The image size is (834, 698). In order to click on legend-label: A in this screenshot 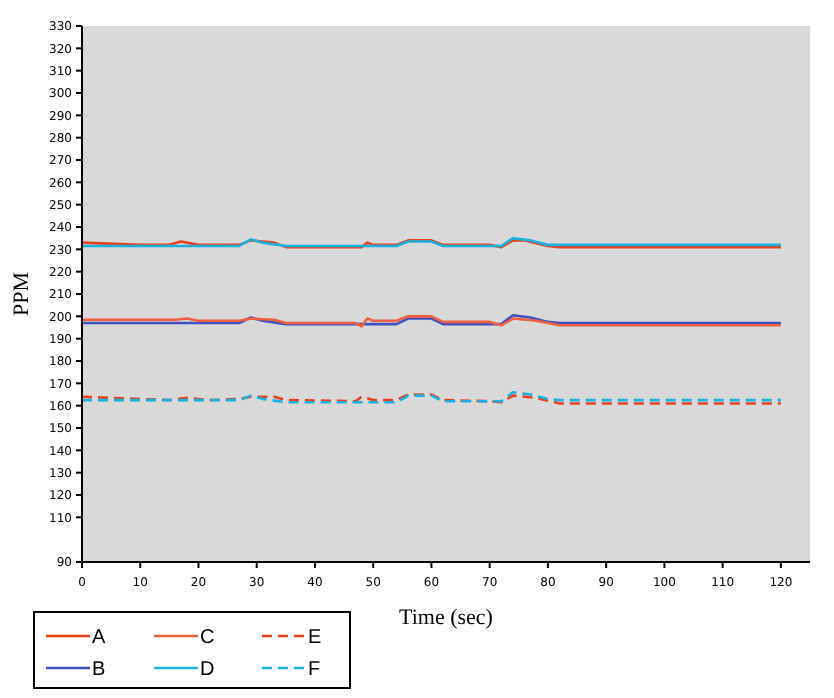, I will do `click(99, 638)`.